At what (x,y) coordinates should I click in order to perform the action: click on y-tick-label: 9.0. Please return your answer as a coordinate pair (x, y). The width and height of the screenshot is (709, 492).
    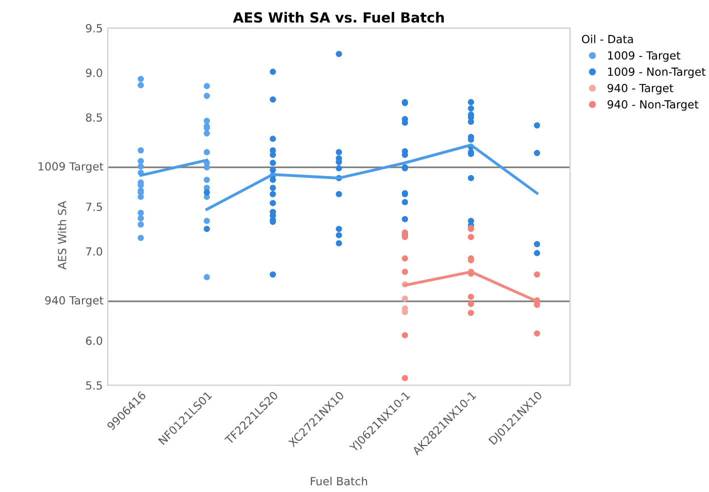
    Looking at the image, I should click on (94, 73).